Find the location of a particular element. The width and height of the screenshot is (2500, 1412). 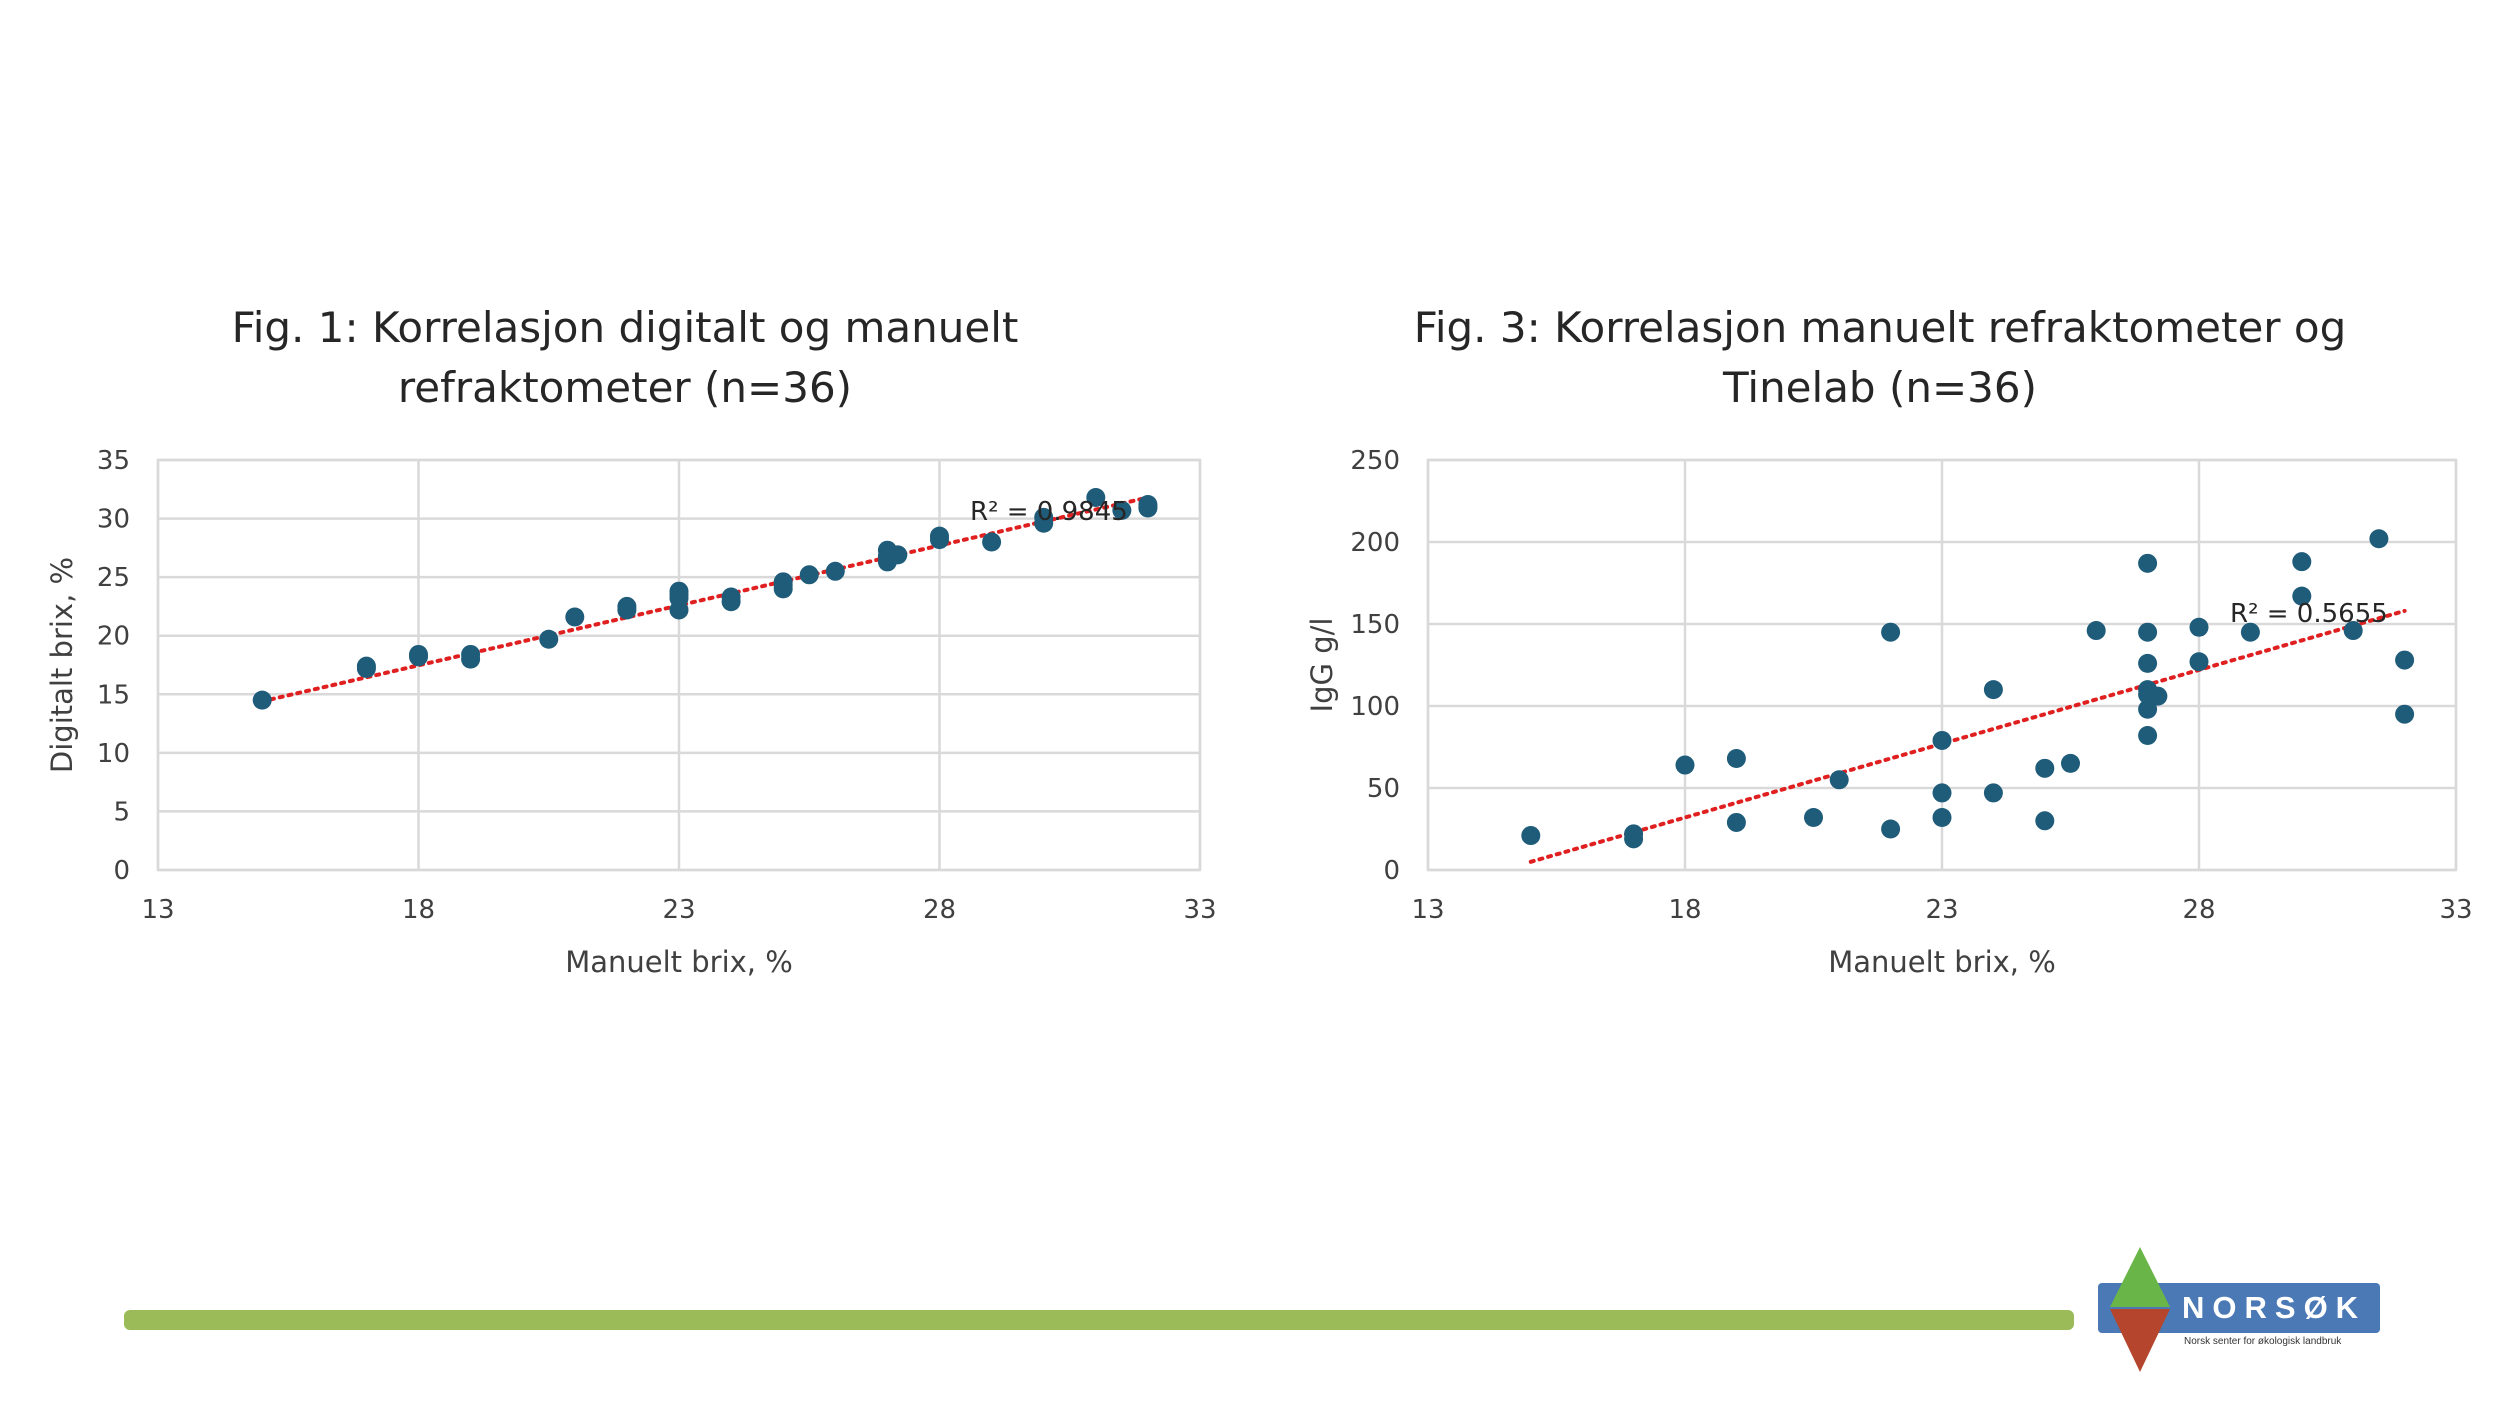

chart-2-title-line-2: Tinelab (n=36) is located at coordinates (1880, 387).